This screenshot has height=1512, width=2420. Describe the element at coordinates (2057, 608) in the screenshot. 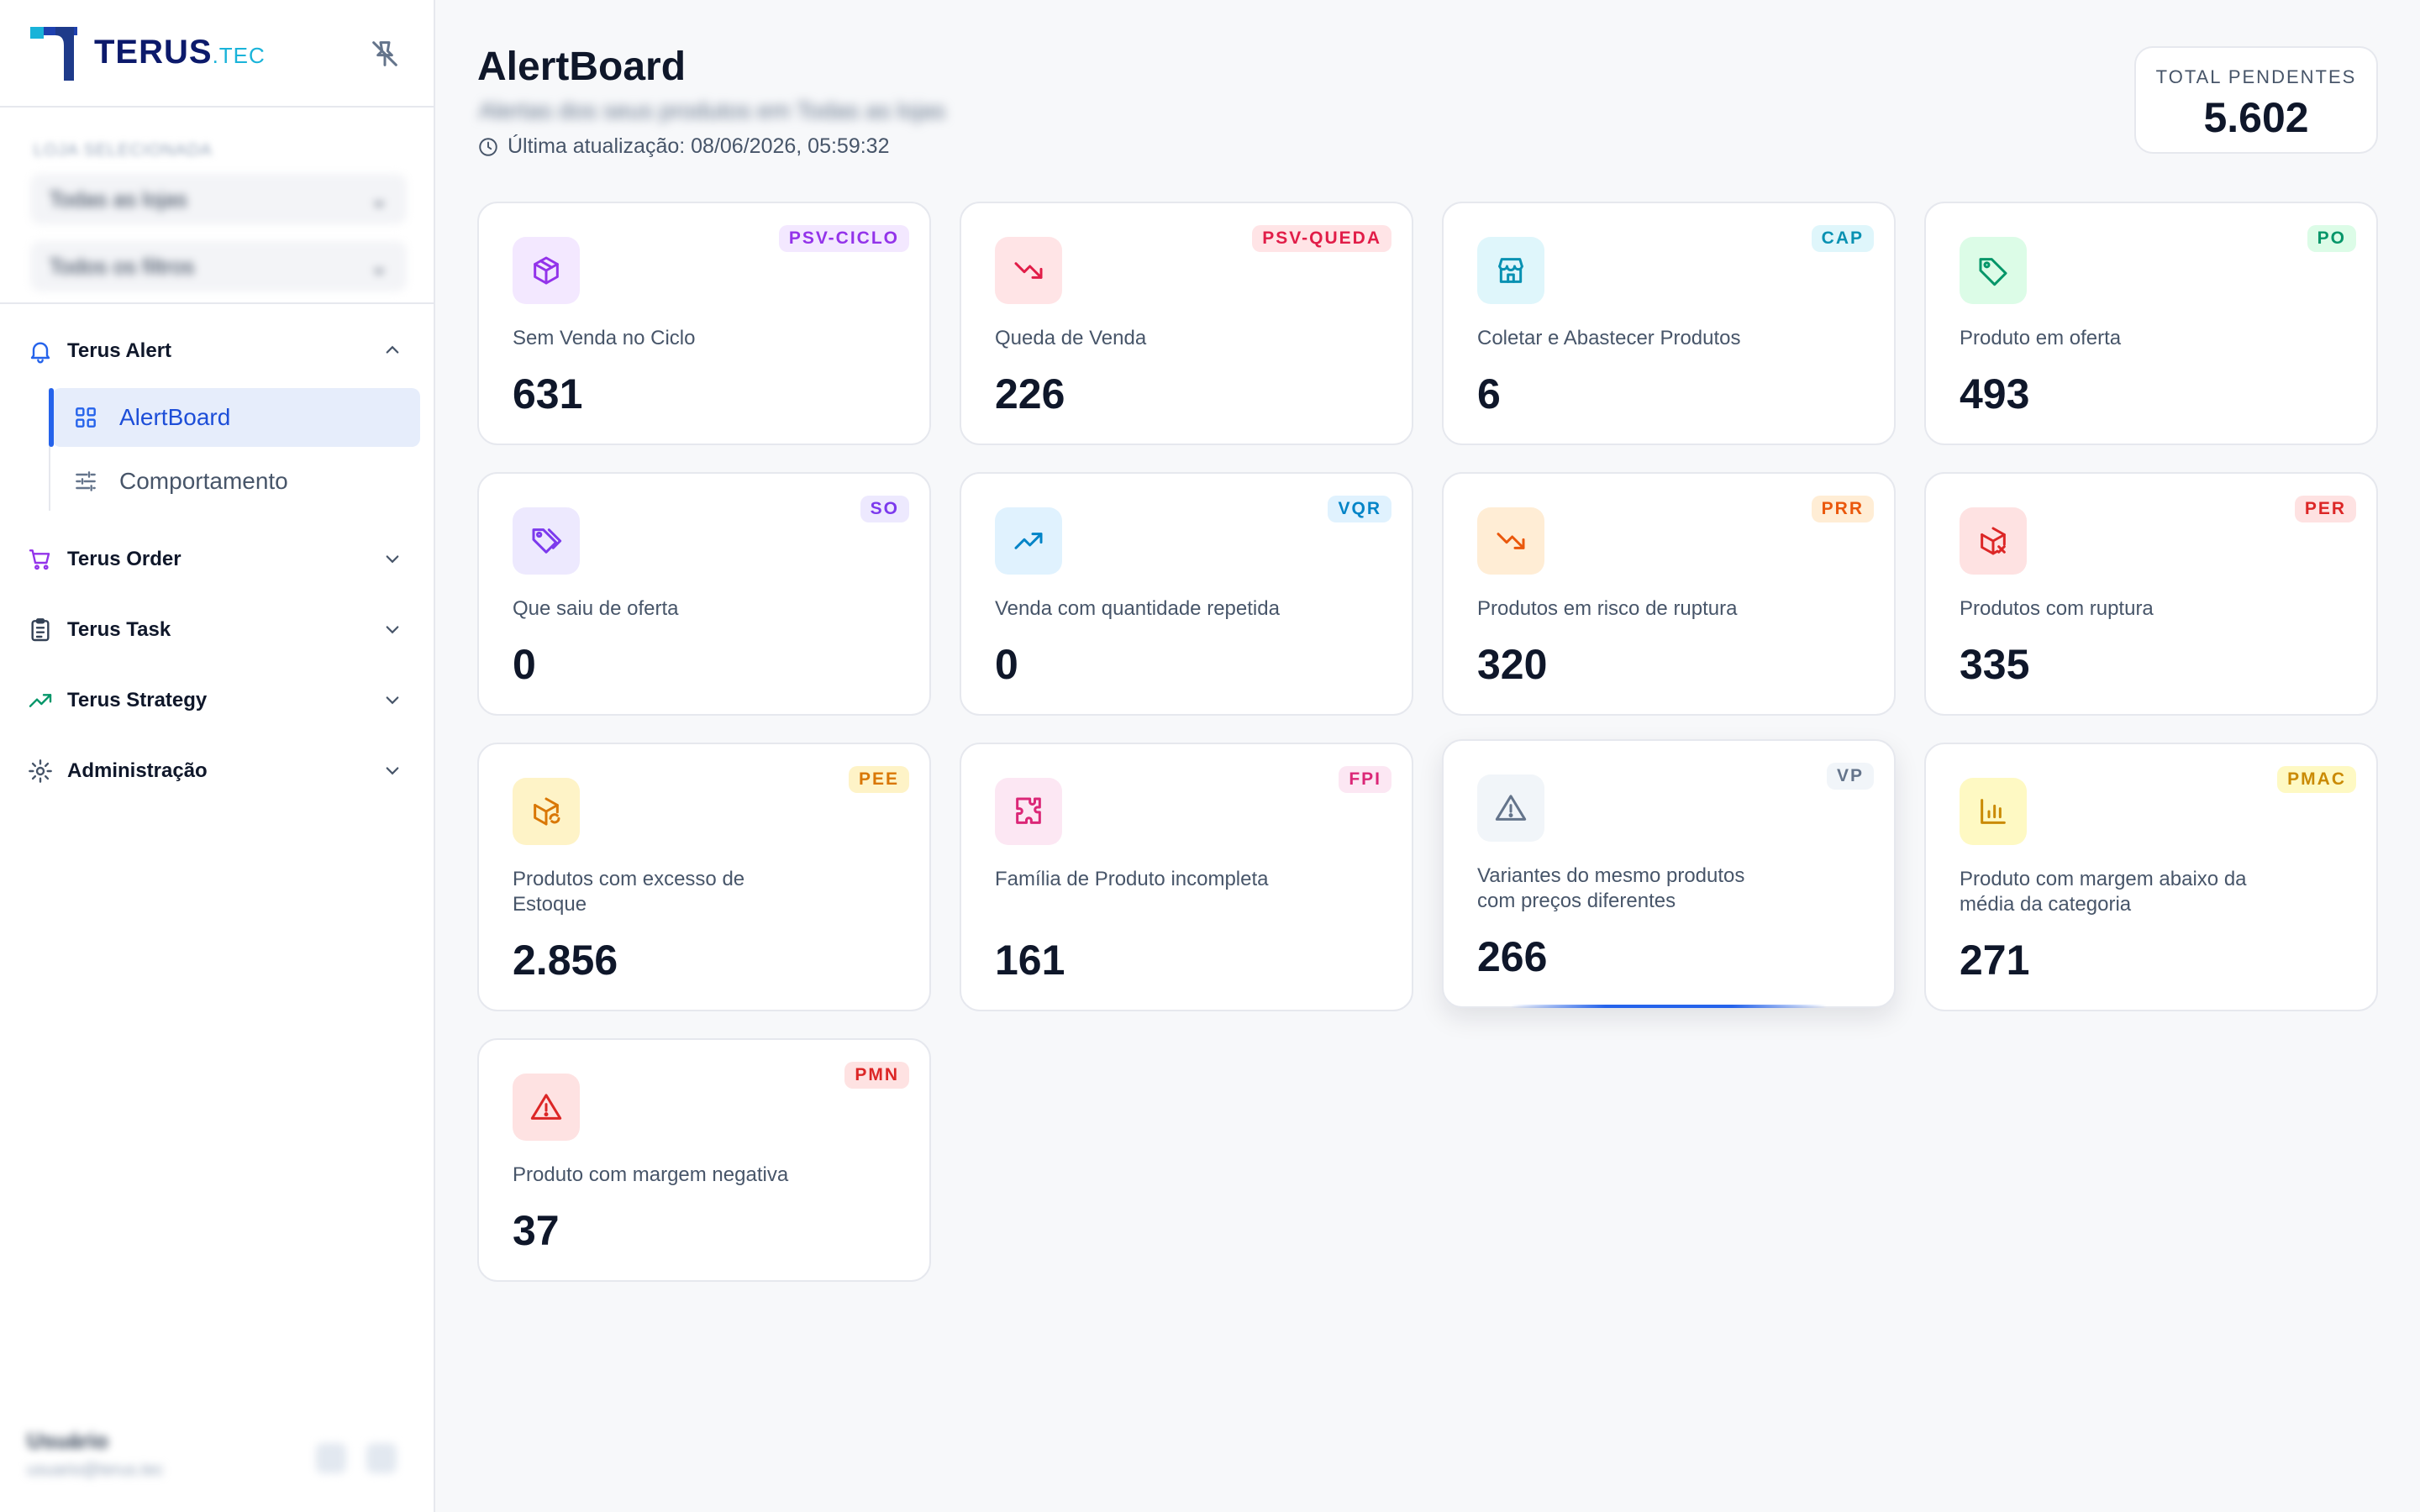

I see `alert-card-label: Produtos com ruptura` at that location.